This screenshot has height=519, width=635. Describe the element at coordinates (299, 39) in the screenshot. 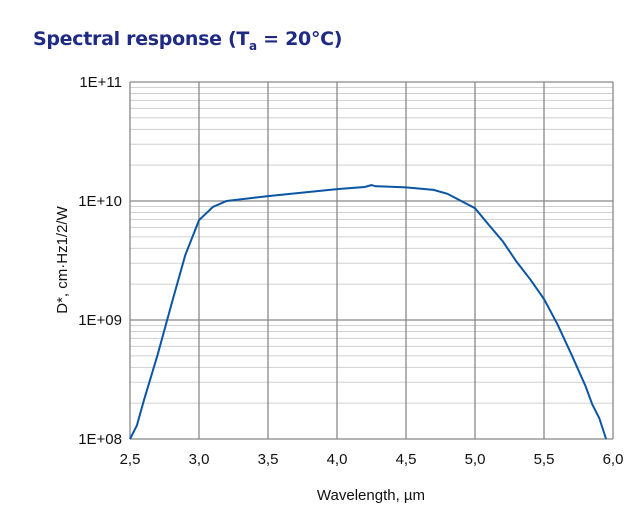

I see `title-rest: = 20°C)` at that location.